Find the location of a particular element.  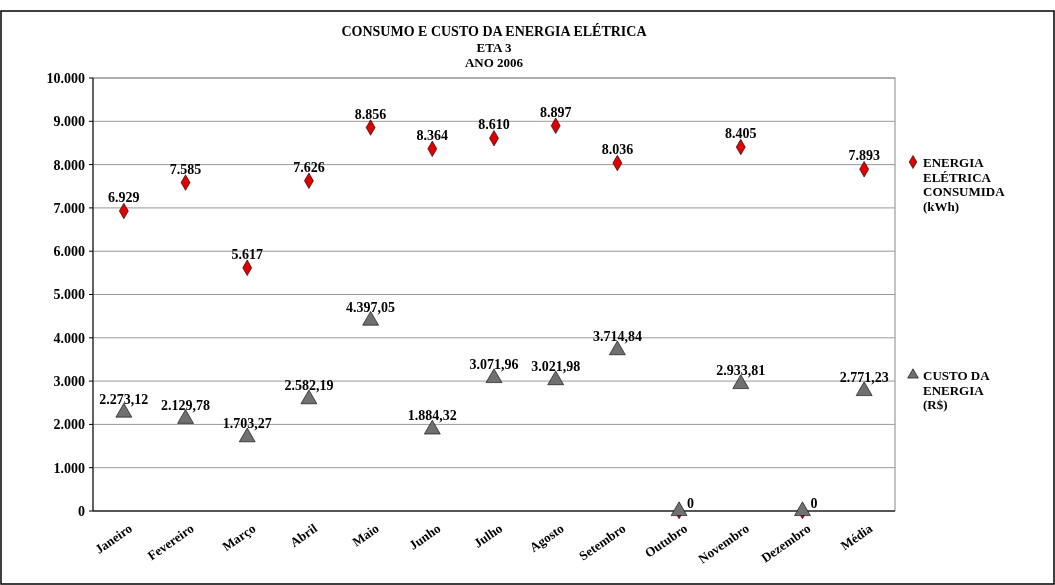

data-label: 1.703,27 is located at coordinates (247, 424).